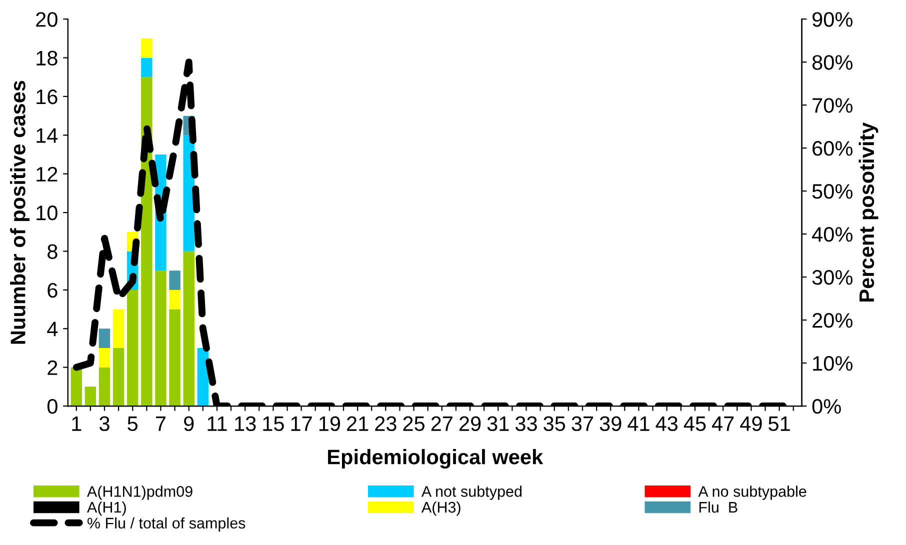  What do you see at coordinates (751, 424) in the screenshot?
I see `x-tick-label: 49` at bounding box center [751, 424].